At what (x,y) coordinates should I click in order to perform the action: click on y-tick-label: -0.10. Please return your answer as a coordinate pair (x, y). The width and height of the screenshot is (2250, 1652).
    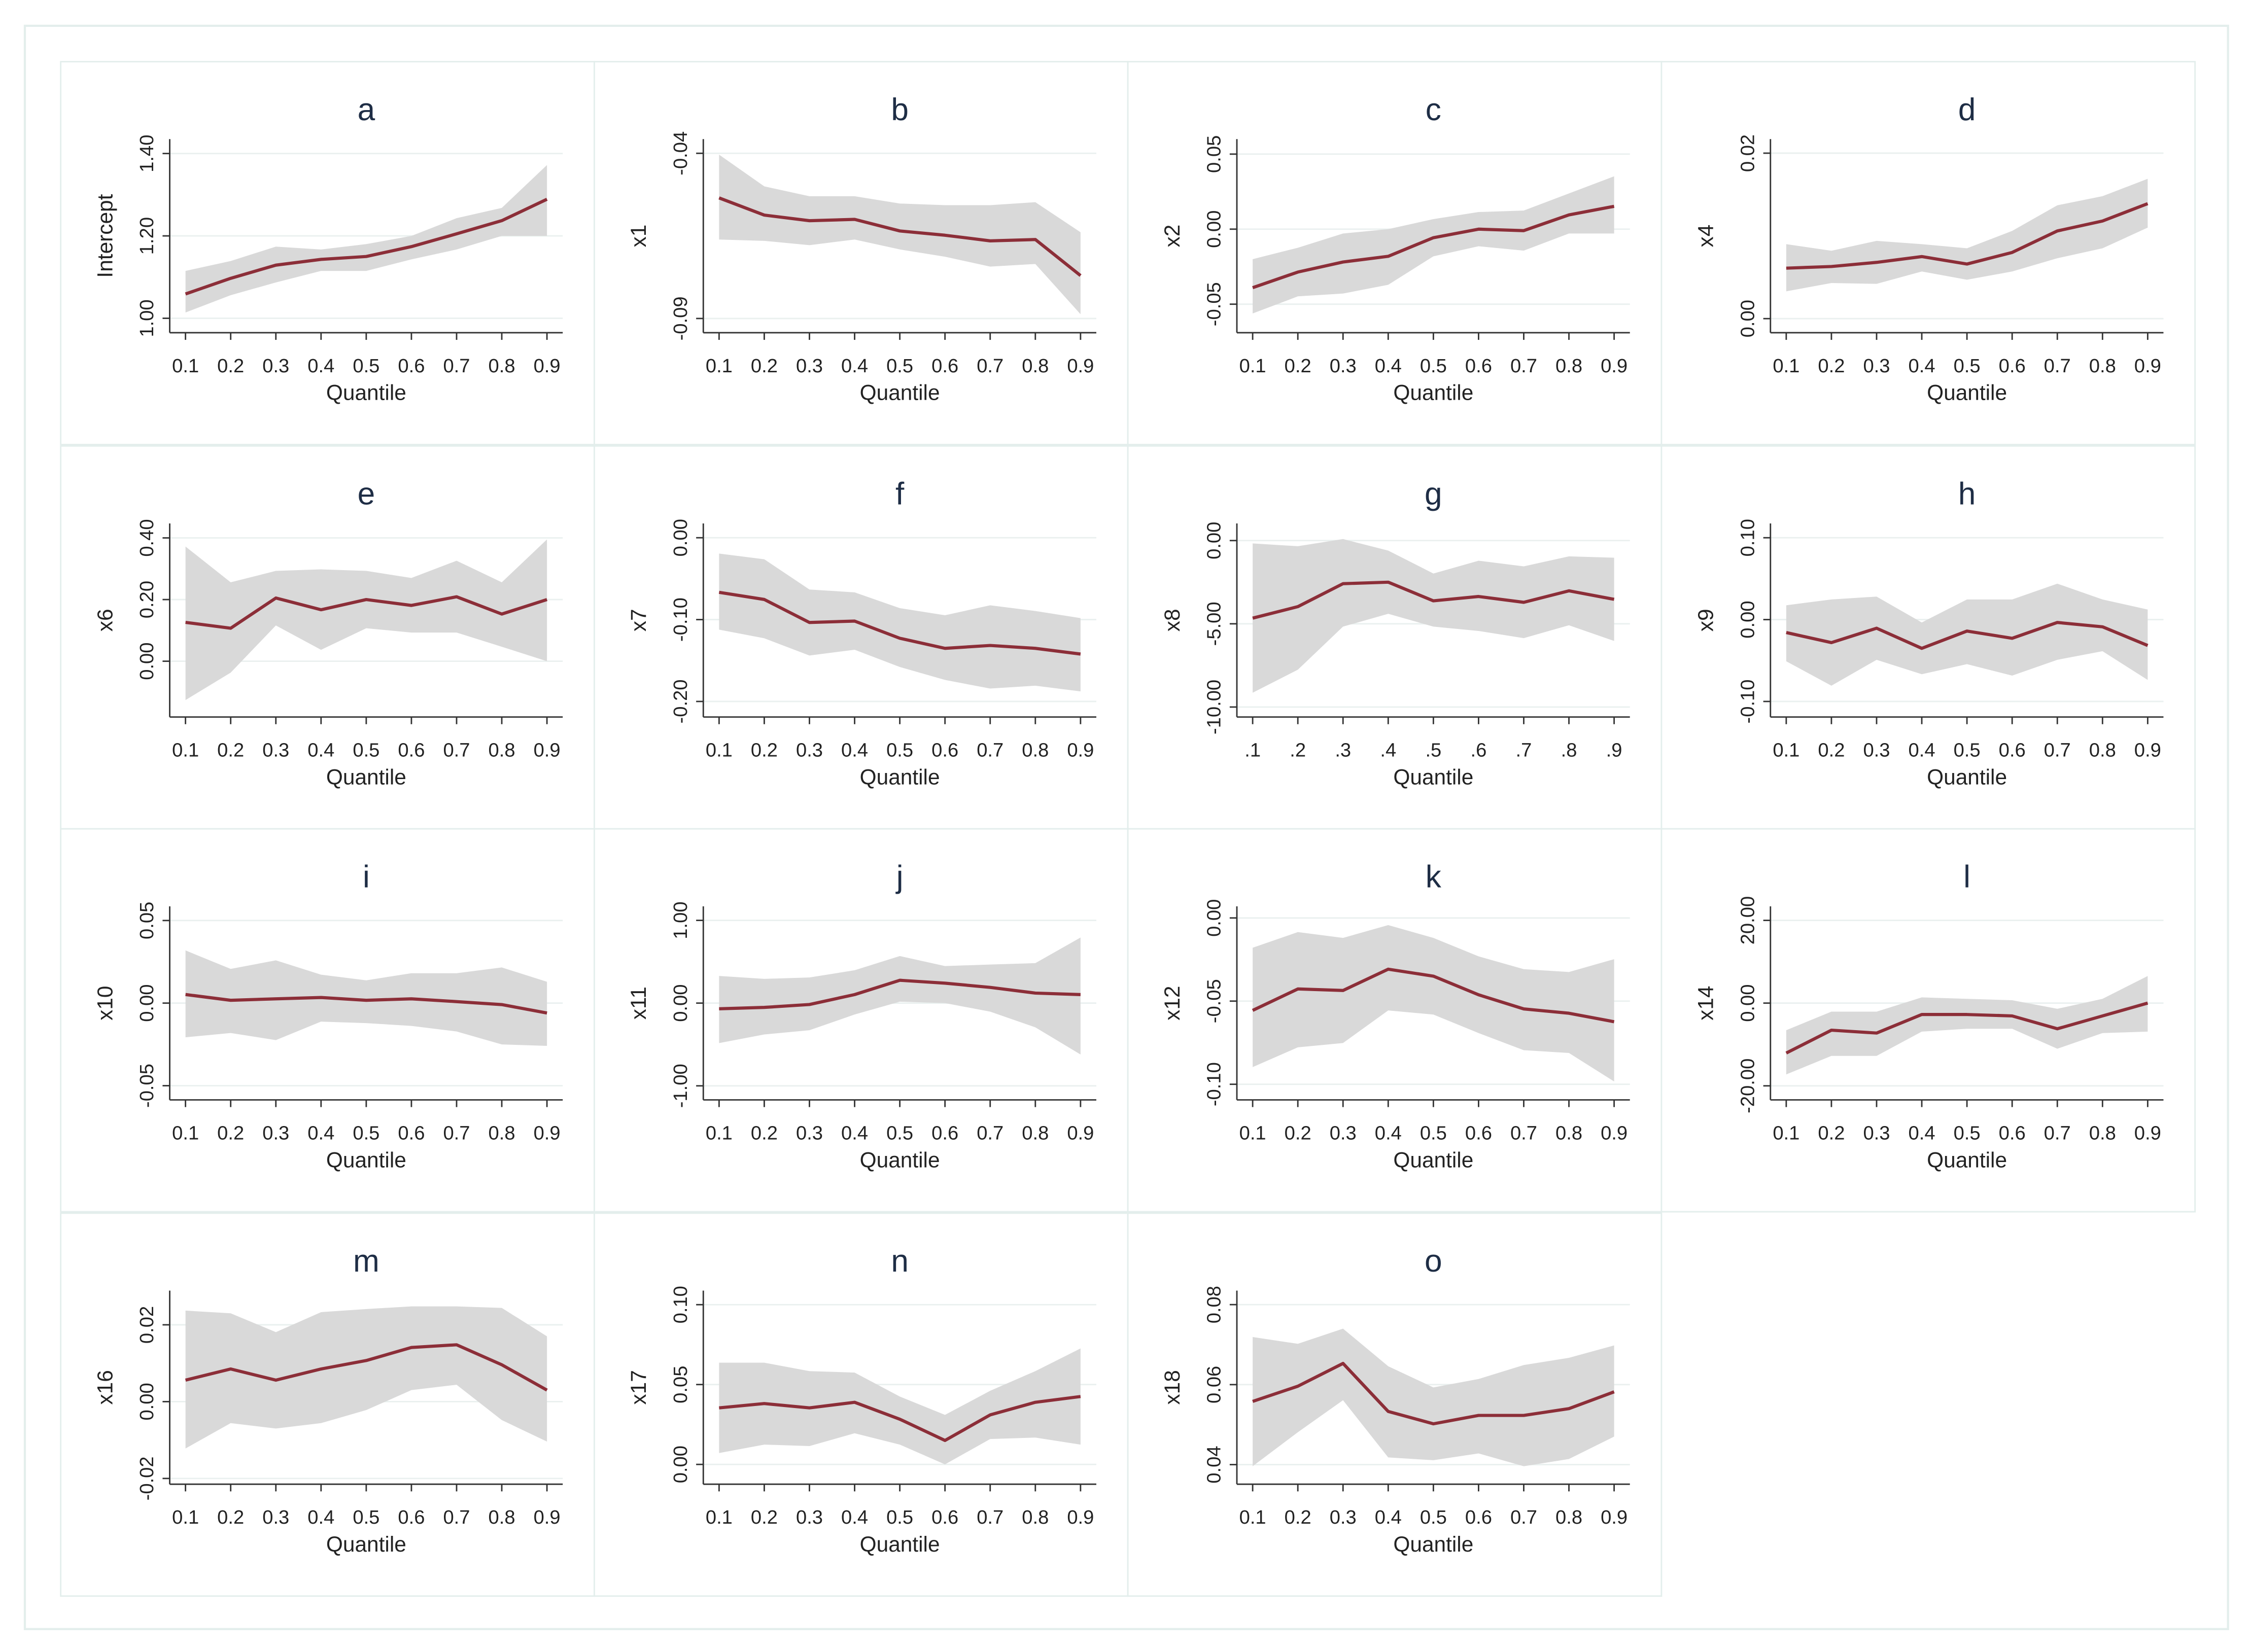
    Looking at the image, I should click on (1214, 1084).